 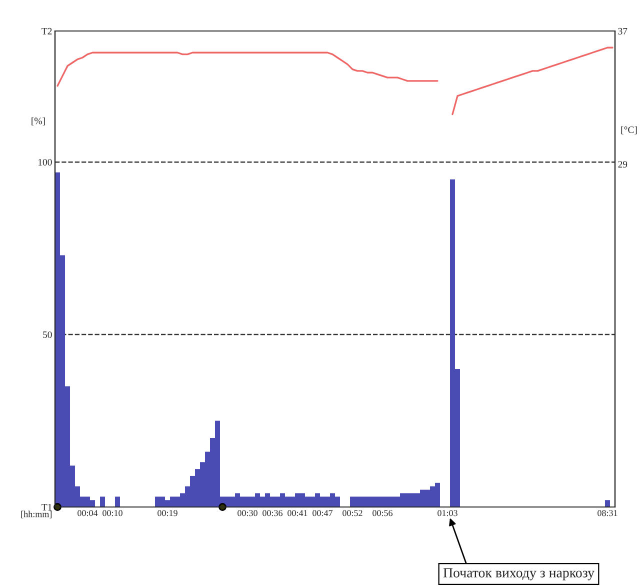 What do you see at coordinates (448, 513) in the screenshot?
I see `x-tick-label: 01:03` at bounding box center [448, 513].